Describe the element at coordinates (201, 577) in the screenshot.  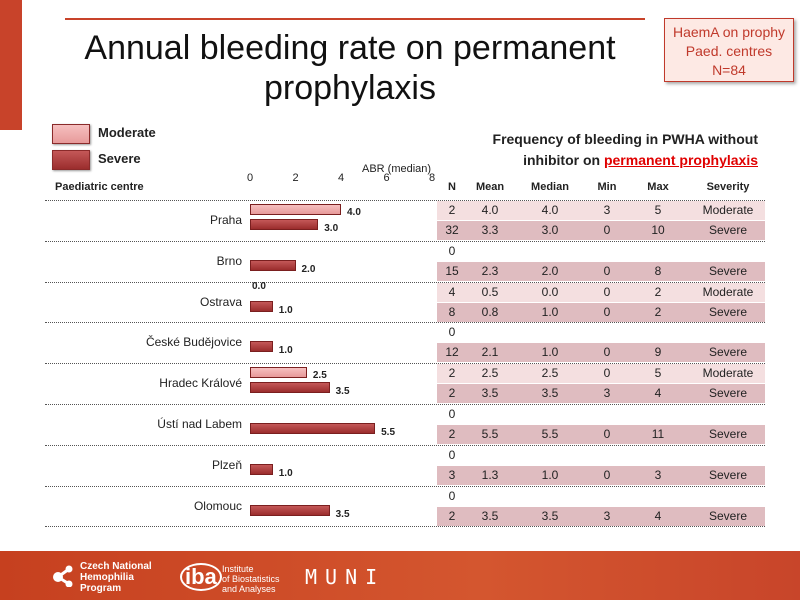
I see `iba-logo: iba` at that location.